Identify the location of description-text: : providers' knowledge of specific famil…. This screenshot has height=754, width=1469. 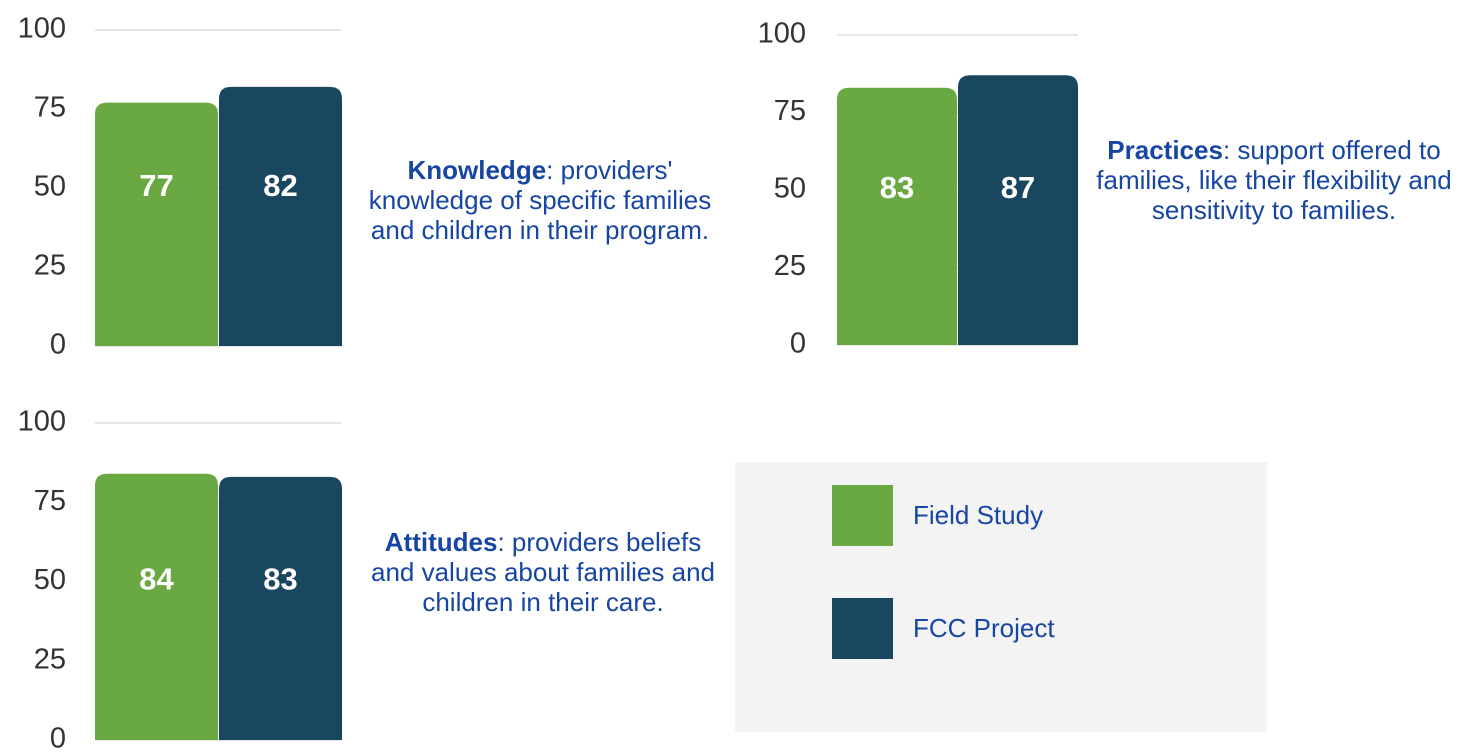
(540, 200).